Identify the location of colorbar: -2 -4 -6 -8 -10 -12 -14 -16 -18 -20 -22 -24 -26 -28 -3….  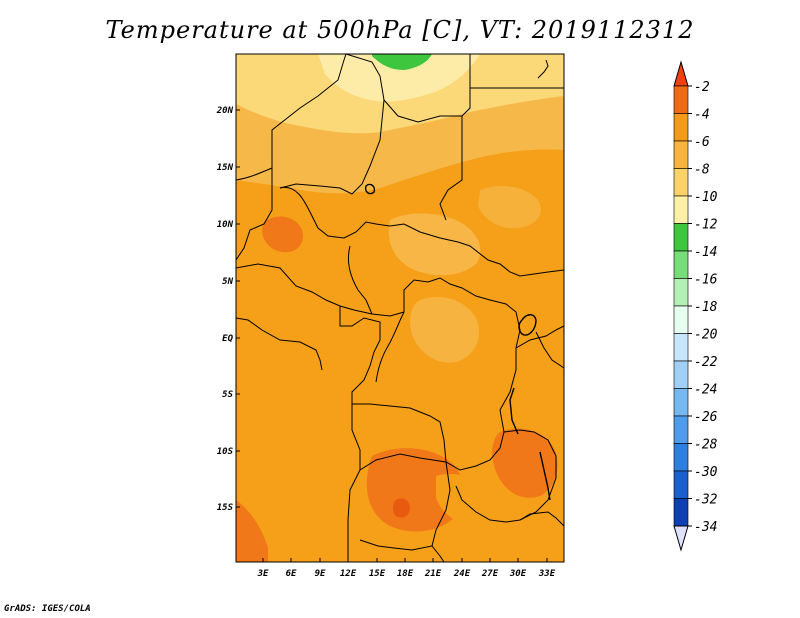
(695, 306).